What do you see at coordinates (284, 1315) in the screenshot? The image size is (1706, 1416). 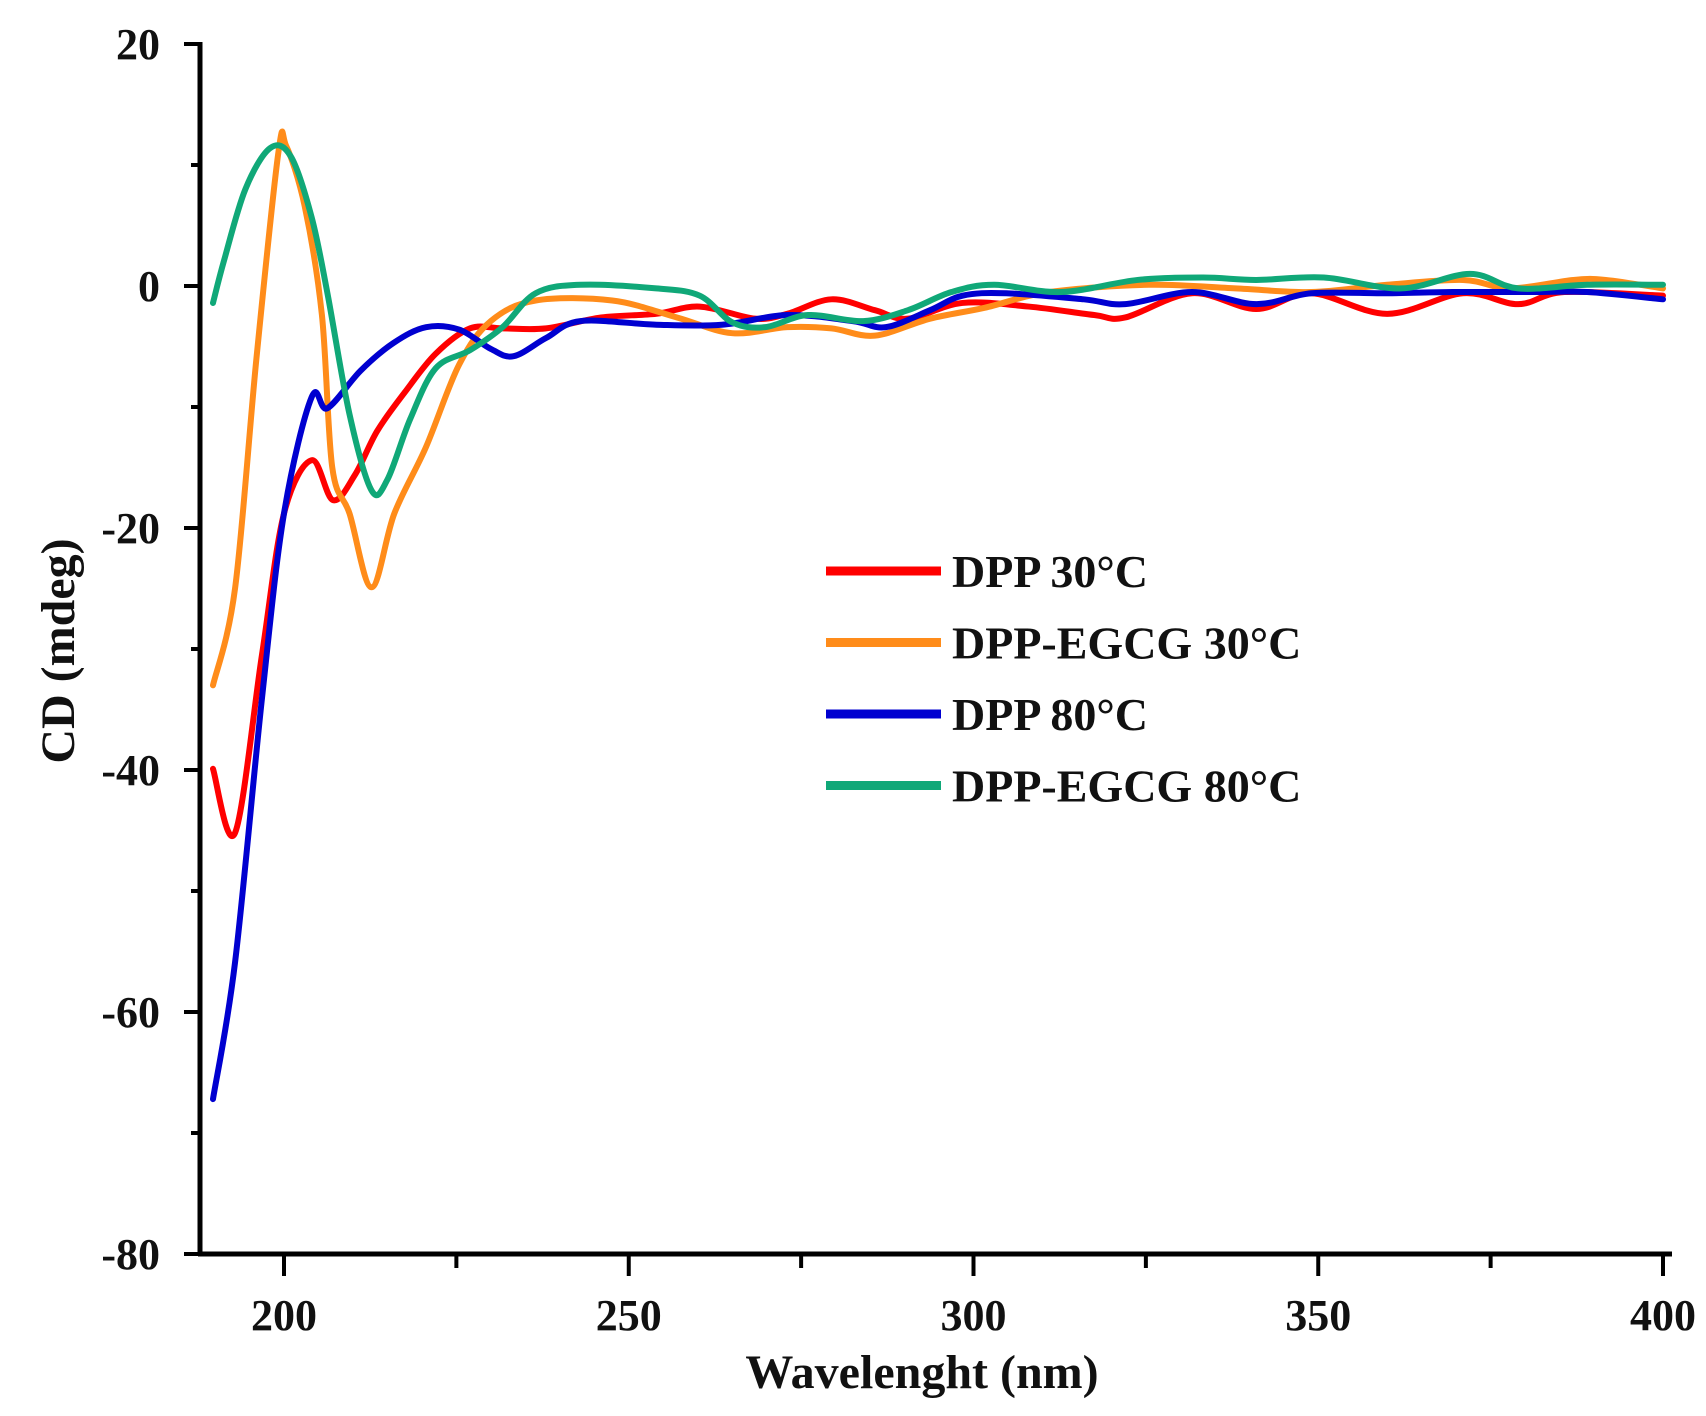 I see `x-tick-label: 200` at bounding box center [284, 1315].